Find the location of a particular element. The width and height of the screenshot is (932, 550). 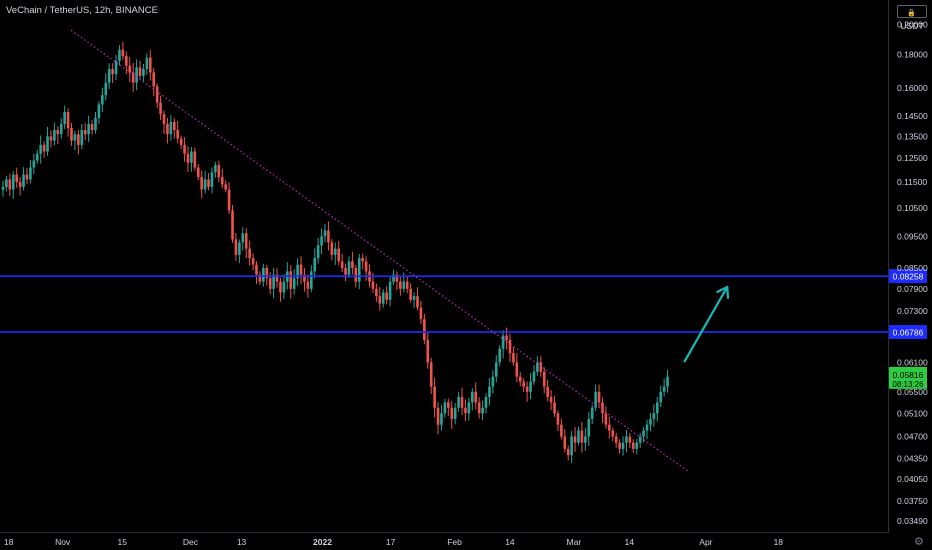

price-tick-label: 0.04350 is located at coordinates (912, 459).